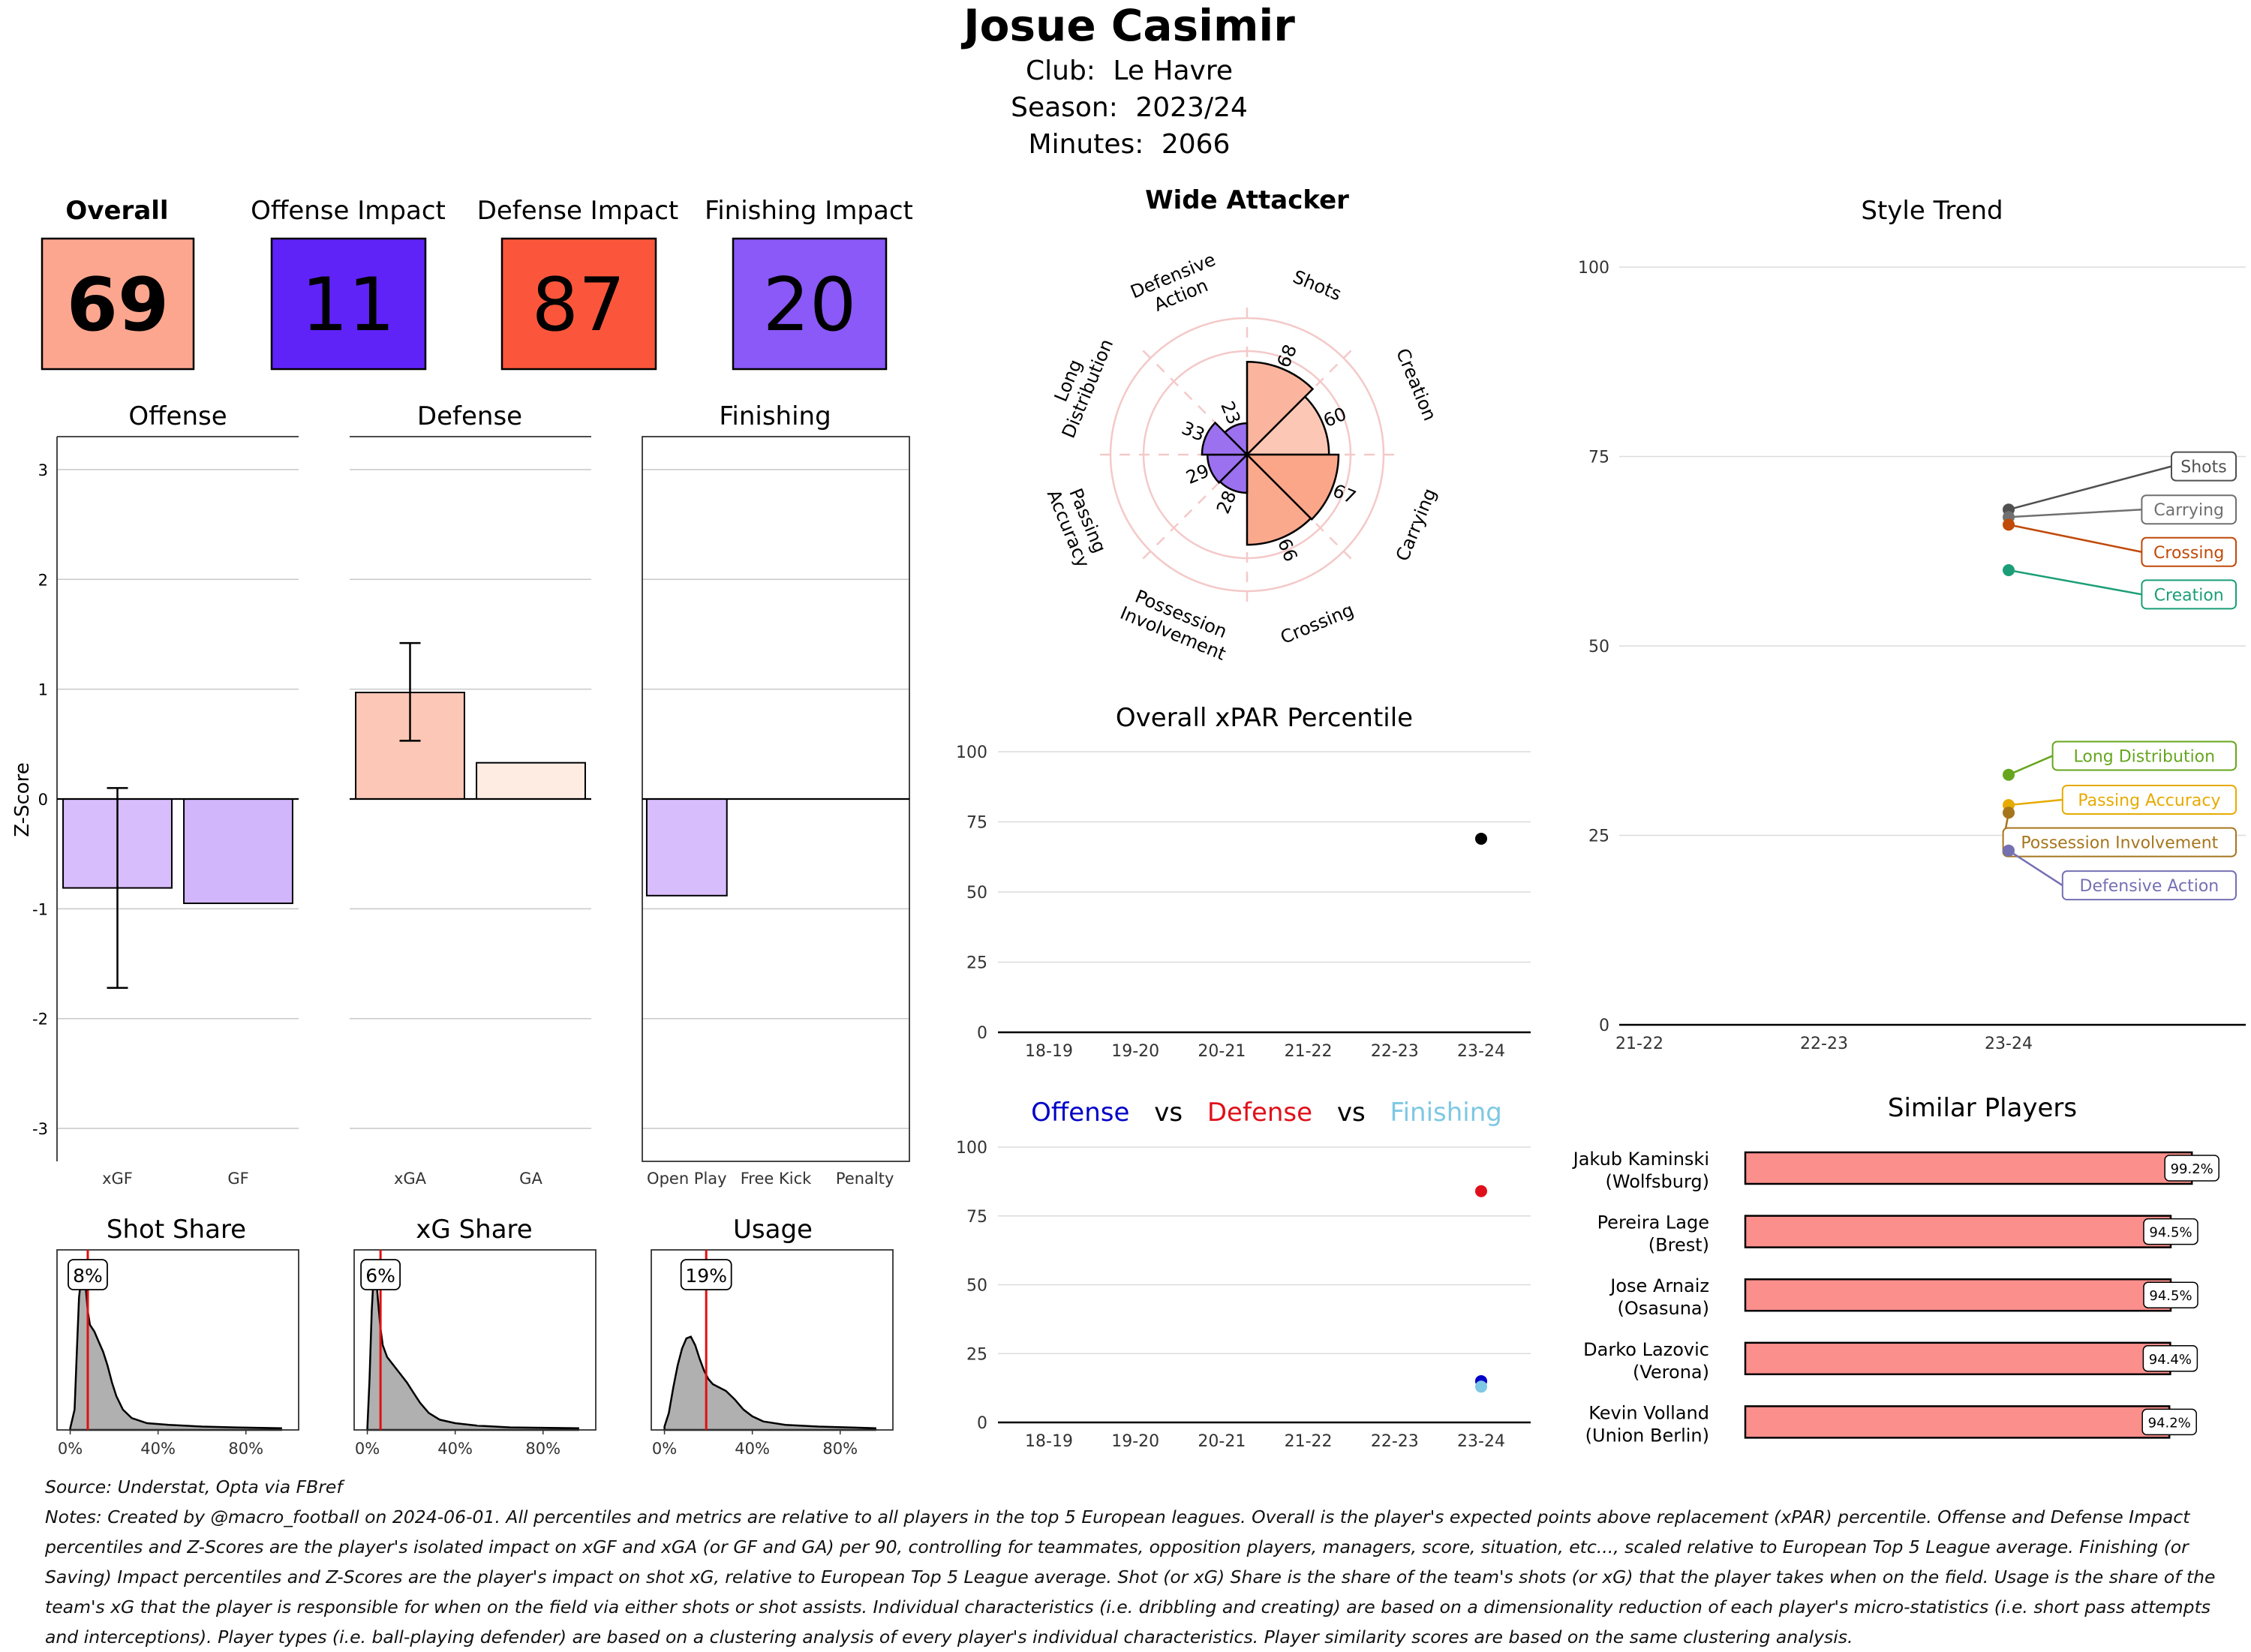 The image size is (2251, 1652). What do you see at coordinates (1077, 385) in the screenshot?
I see `radar-category-label: LongDistribution` at bounding box center [1077, 385].